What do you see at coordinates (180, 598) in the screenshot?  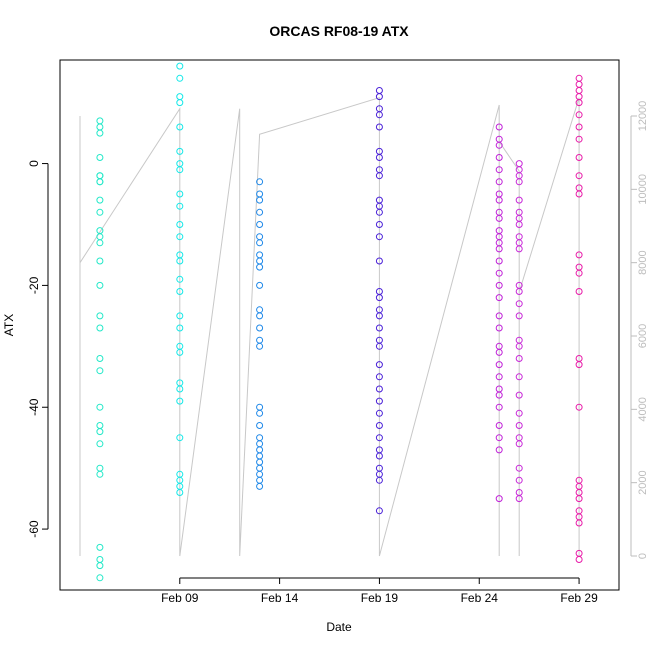 I see `x-tick-label: Feb 09` at bounding box center [180, 598].